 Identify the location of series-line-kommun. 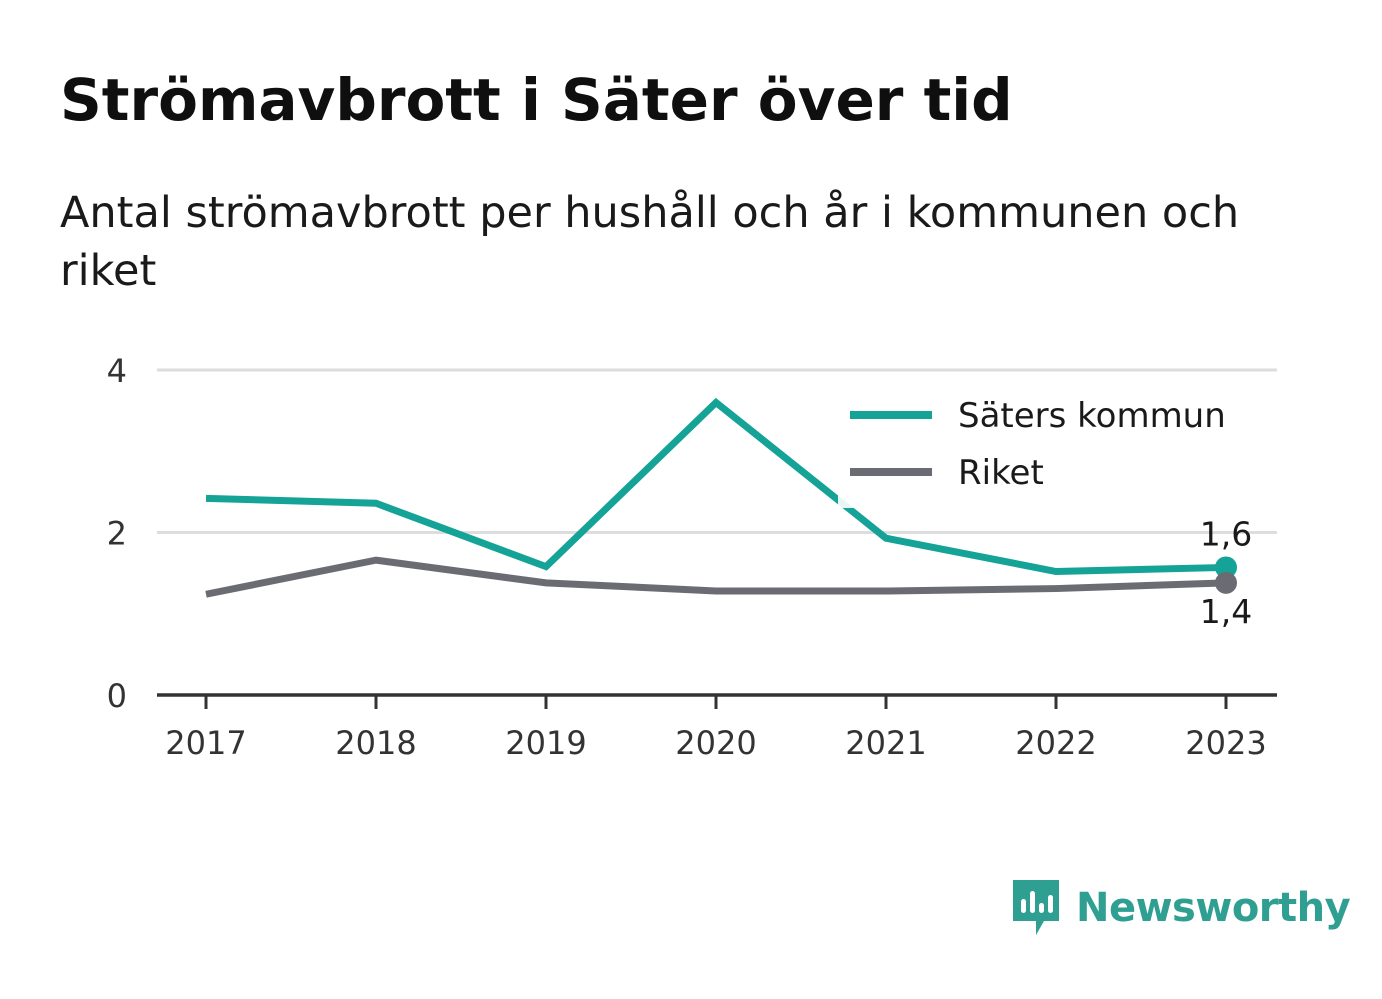
(716, 486).